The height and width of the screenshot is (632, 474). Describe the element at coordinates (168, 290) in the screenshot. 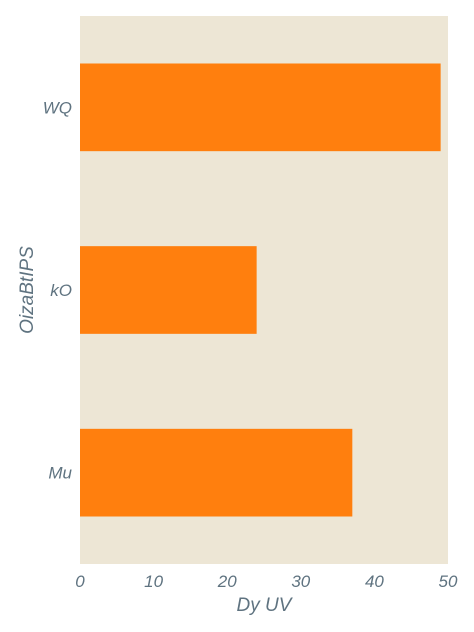

I see `bar-kO` at that location.